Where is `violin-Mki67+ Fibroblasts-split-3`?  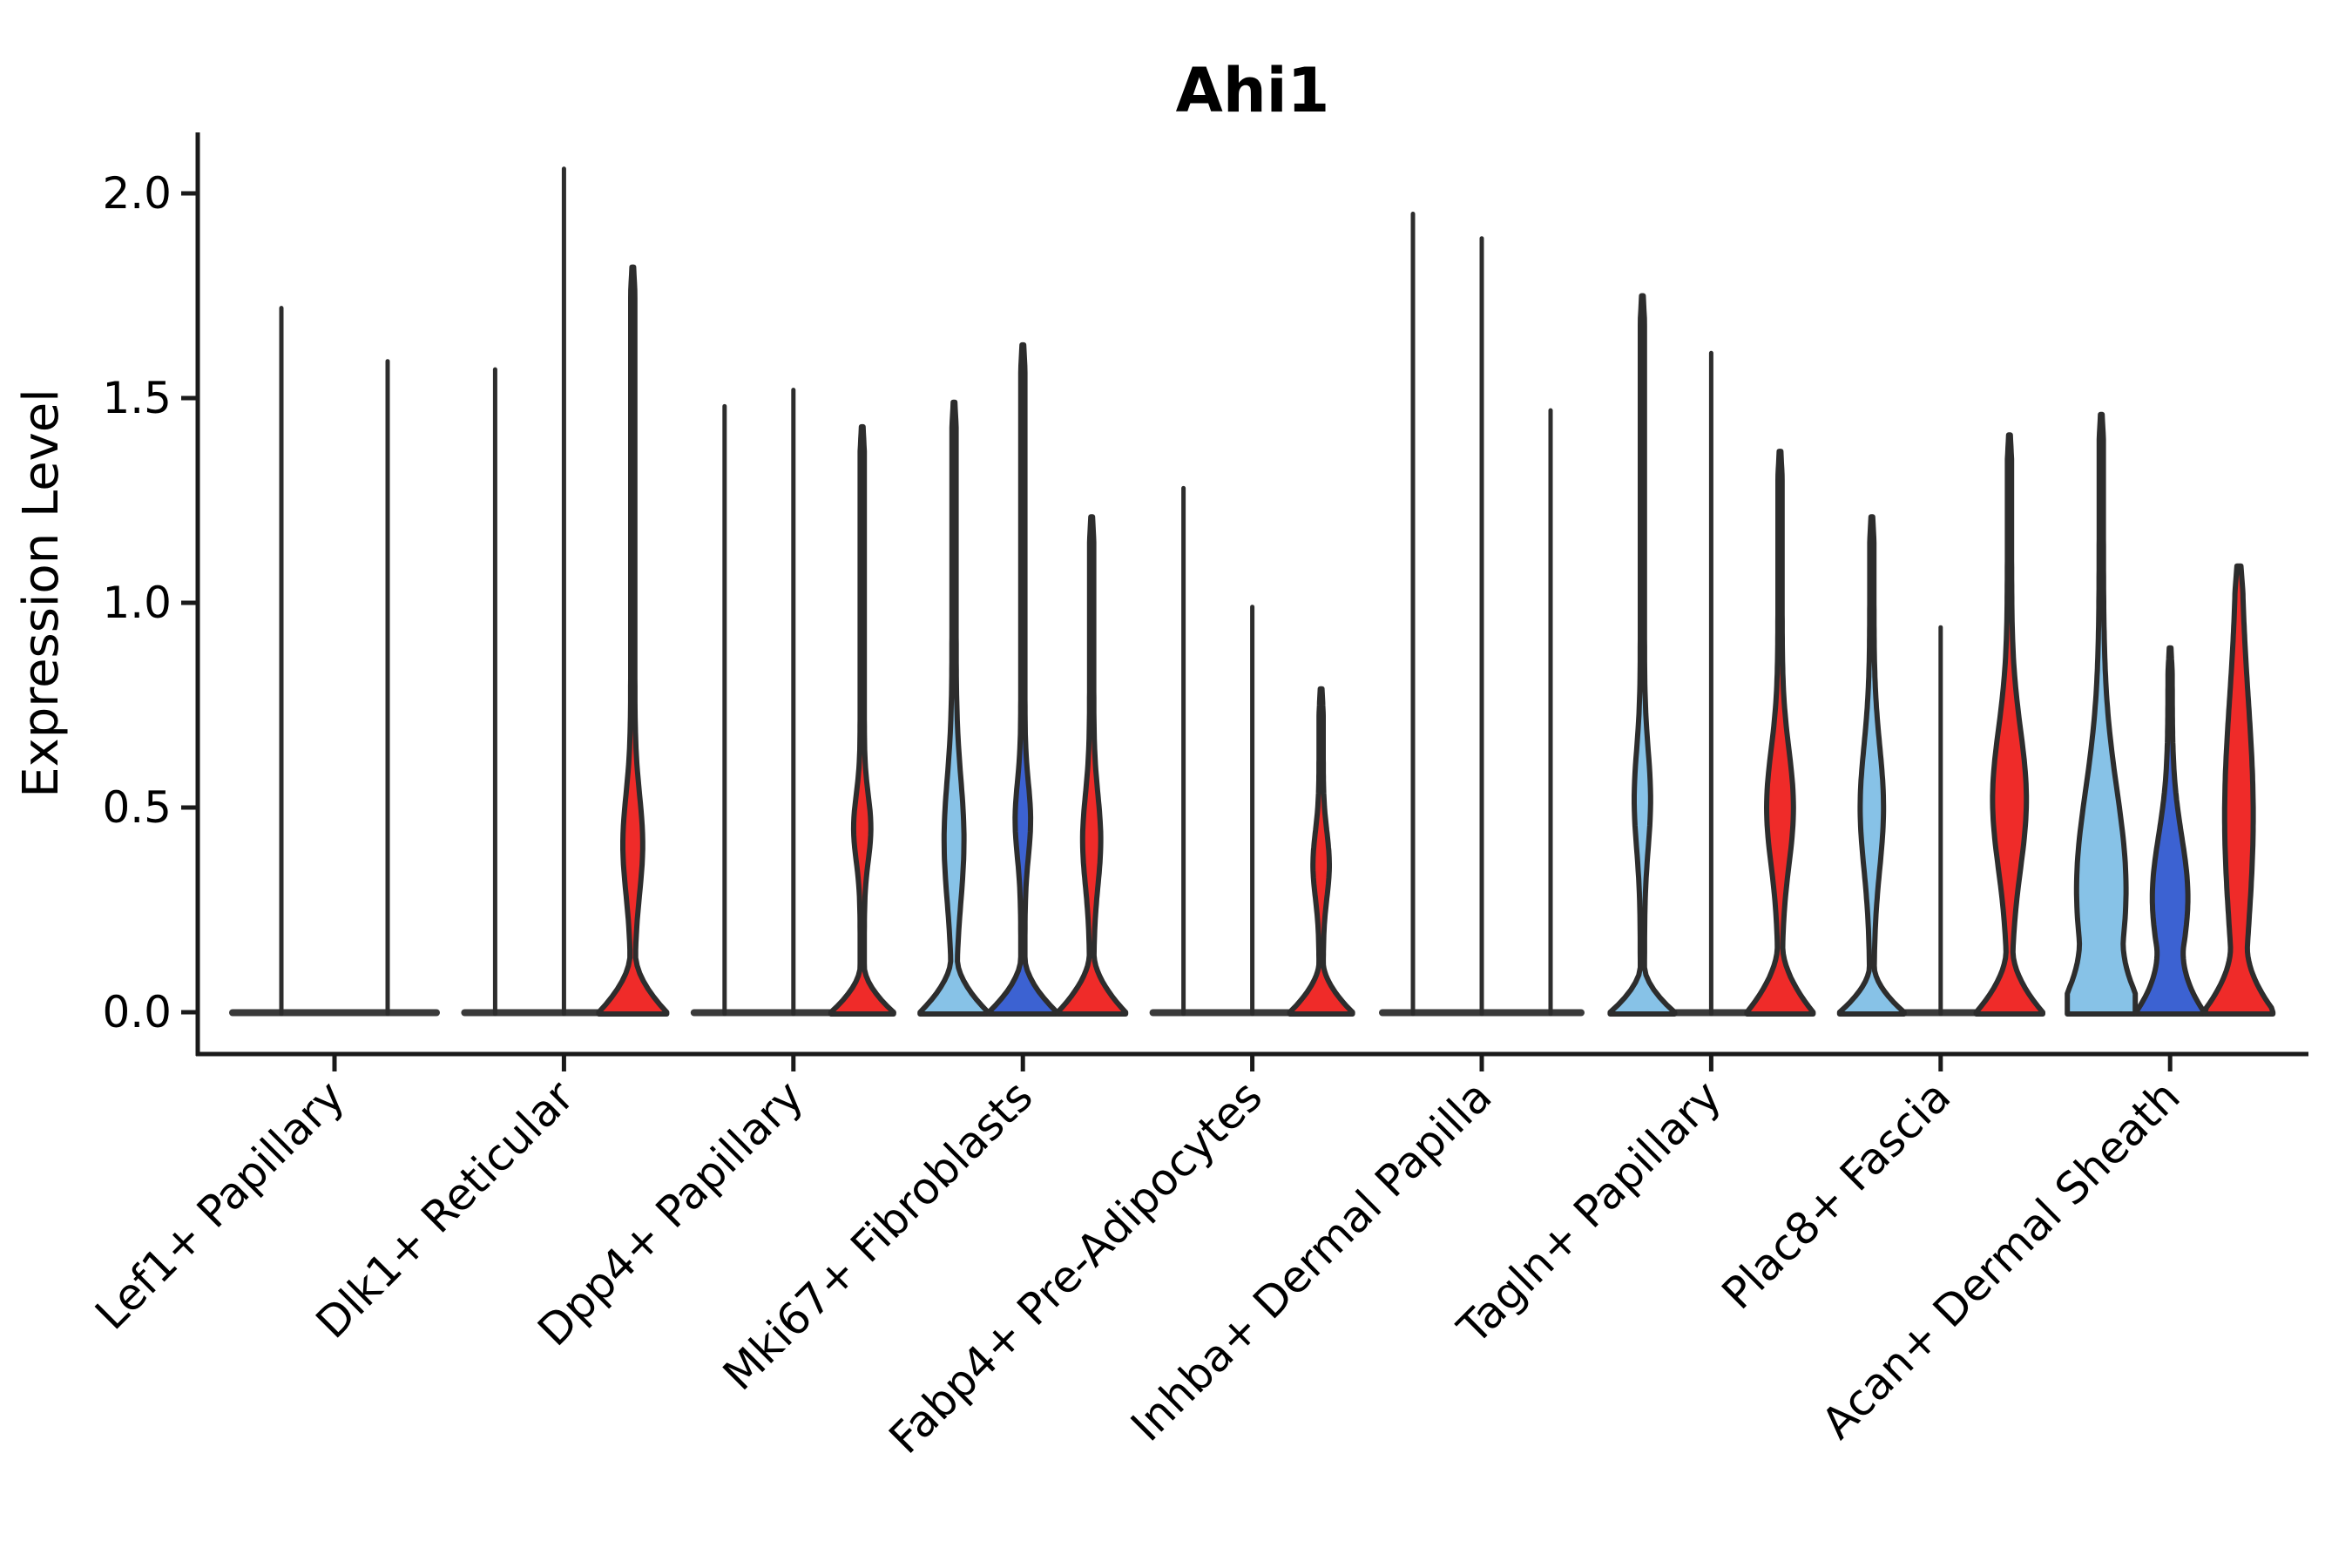
violin-Mki67+ Fibroblasts-split-3 is located at coordinates (1092, 766).